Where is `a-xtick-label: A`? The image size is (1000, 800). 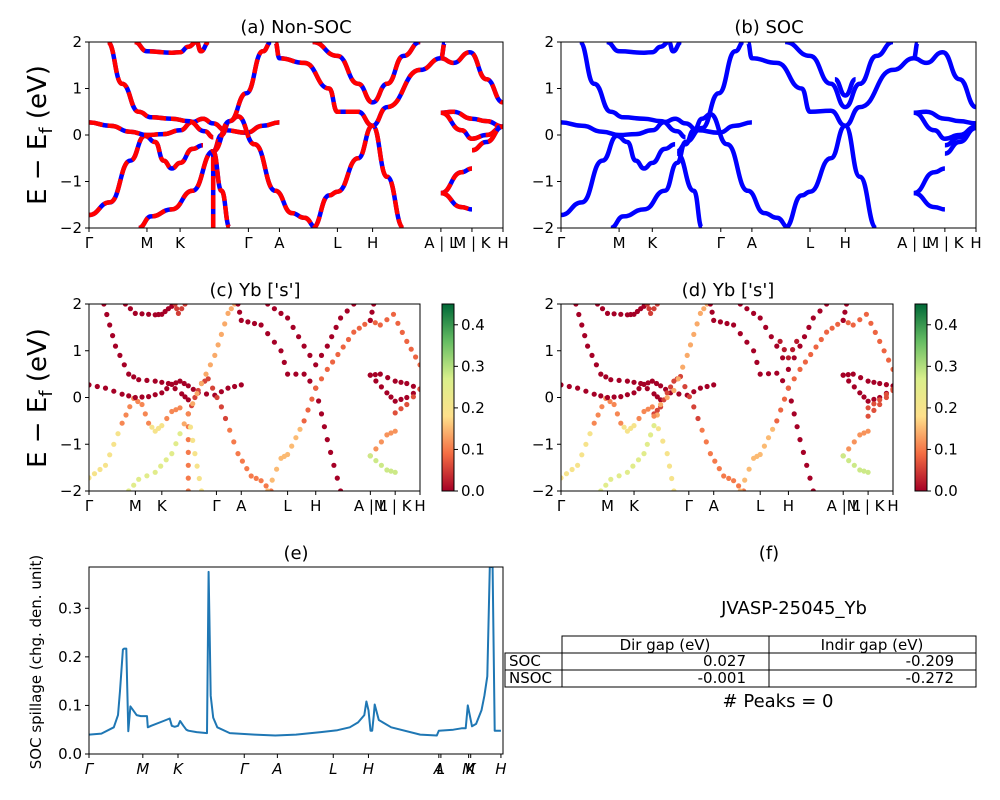 a-xtick-label: A is located at coordinates (279, 243).